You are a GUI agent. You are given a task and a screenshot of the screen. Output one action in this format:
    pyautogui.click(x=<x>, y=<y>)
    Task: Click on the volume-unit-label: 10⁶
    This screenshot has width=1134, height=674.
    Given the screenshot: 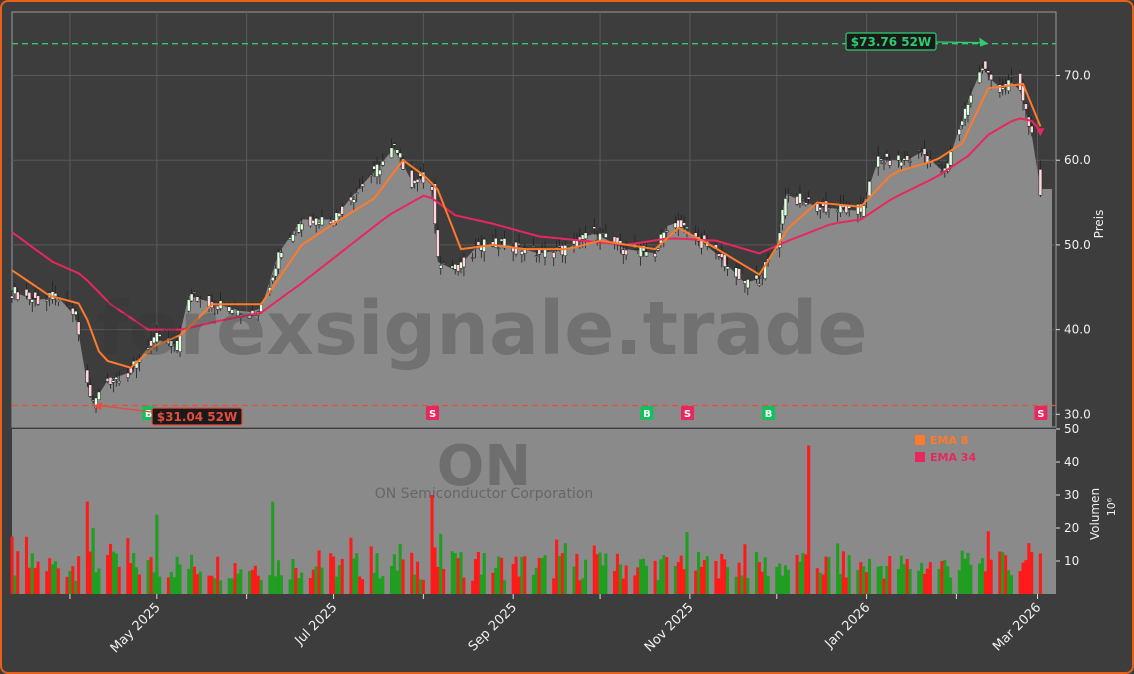 What is the action you would take?
    pyautogui.click(x=1111, y=506)
    